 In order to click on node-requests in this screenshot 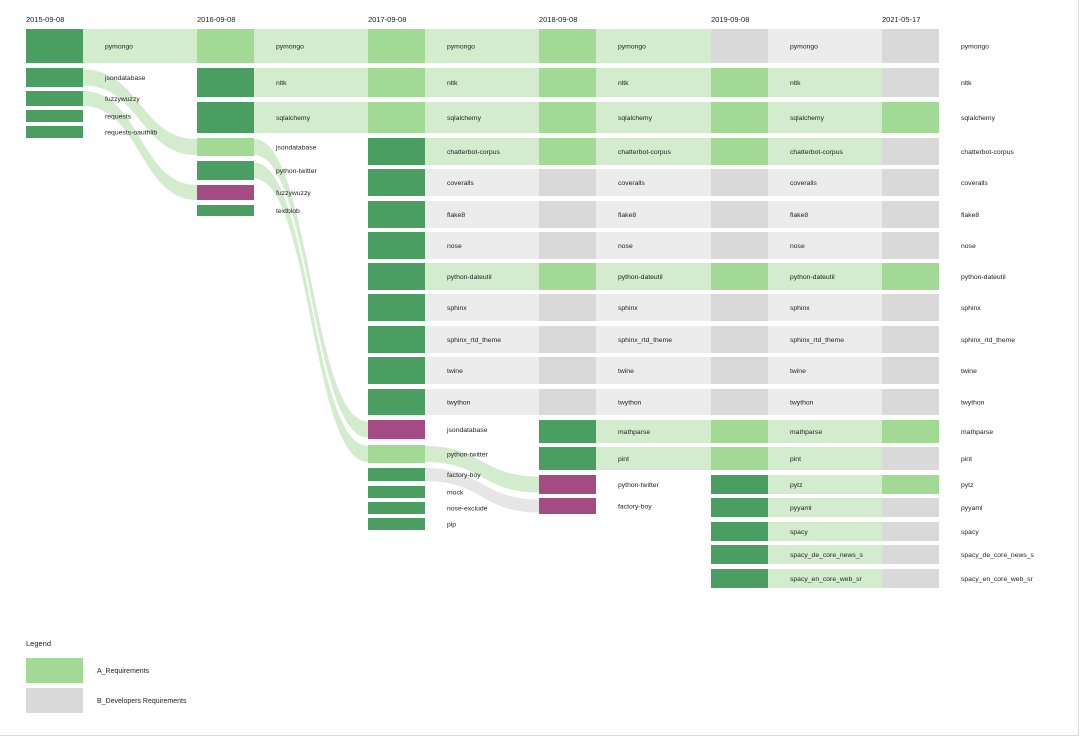, I will do `click(54, 116)`.